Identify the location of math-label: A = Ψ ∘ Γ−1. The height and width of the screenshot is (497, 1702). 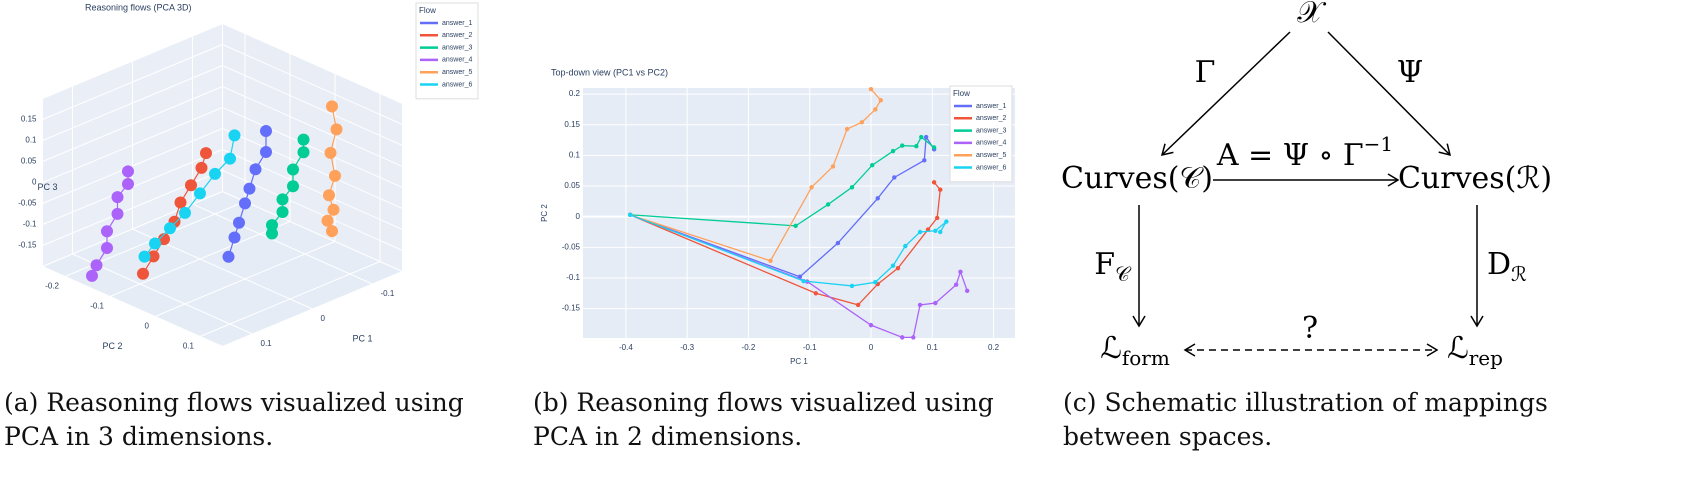
(1304, 153).